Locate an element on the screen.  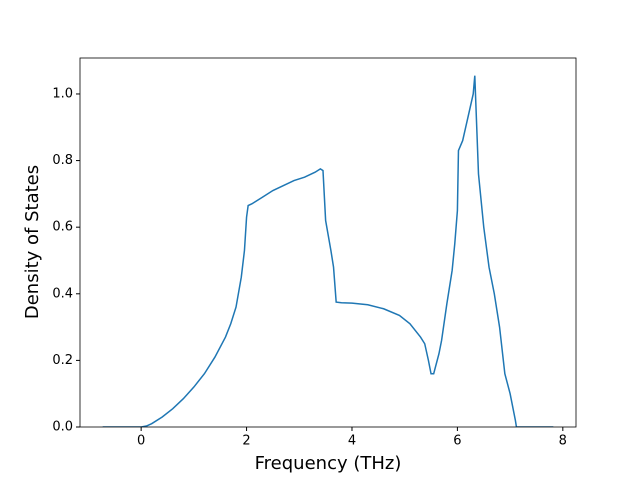
x-axis-label: Frequency (THz) is located at coordinates (328, 463).